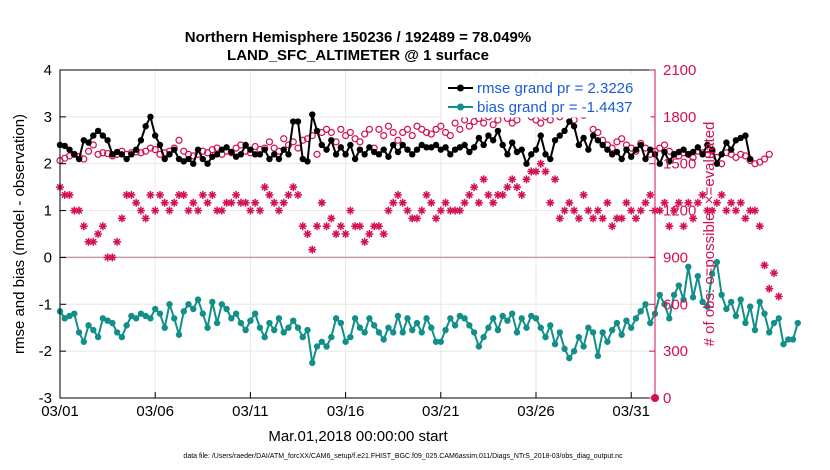 The height and width of the screenshot is (470, 830). Describe the element at coordinates (405, 139) in the screenshot. I see `rmse-series` at that location.